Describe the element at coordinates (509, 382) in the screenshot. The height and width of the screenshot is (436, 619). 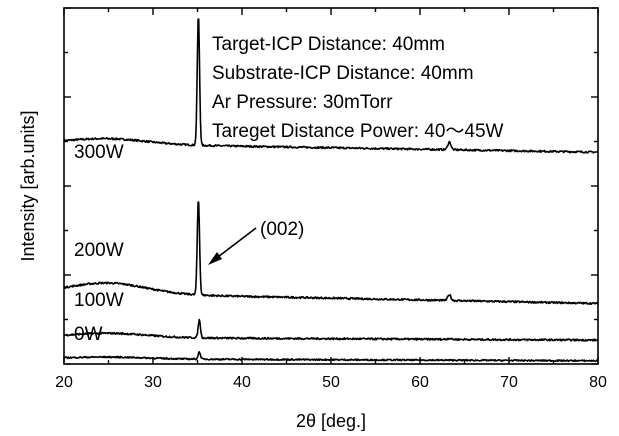
I see `x-tick-label: 70` at that location.